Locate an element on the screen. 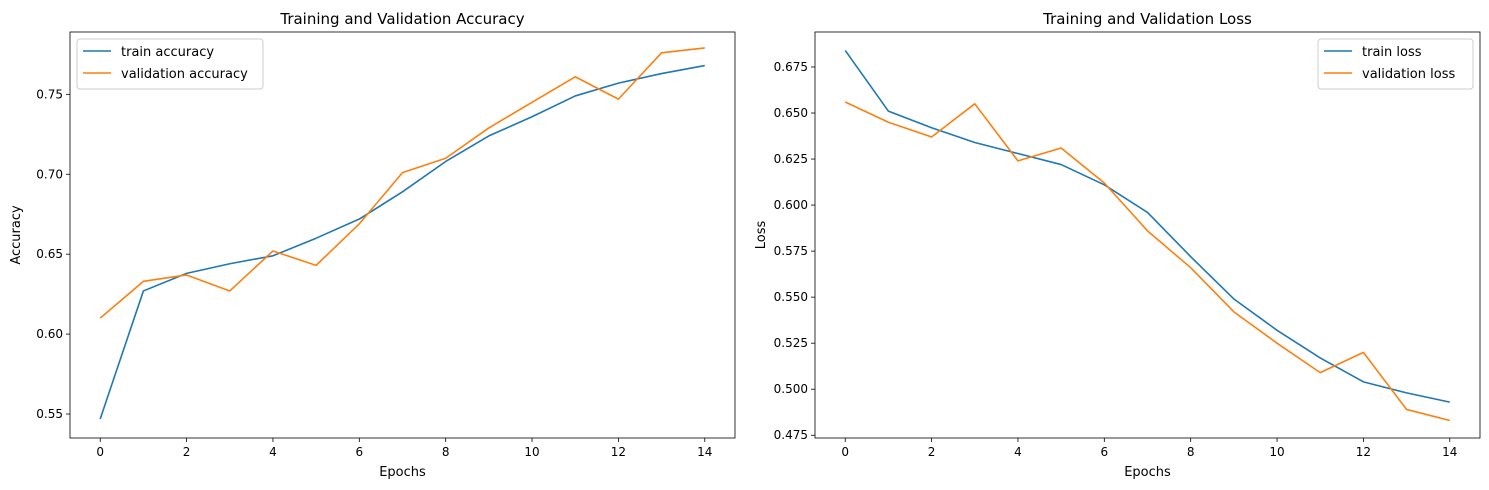 This screenshot has height=490, width=1489. y-tick-label: 0.550 is located at coordinates (791, 297).